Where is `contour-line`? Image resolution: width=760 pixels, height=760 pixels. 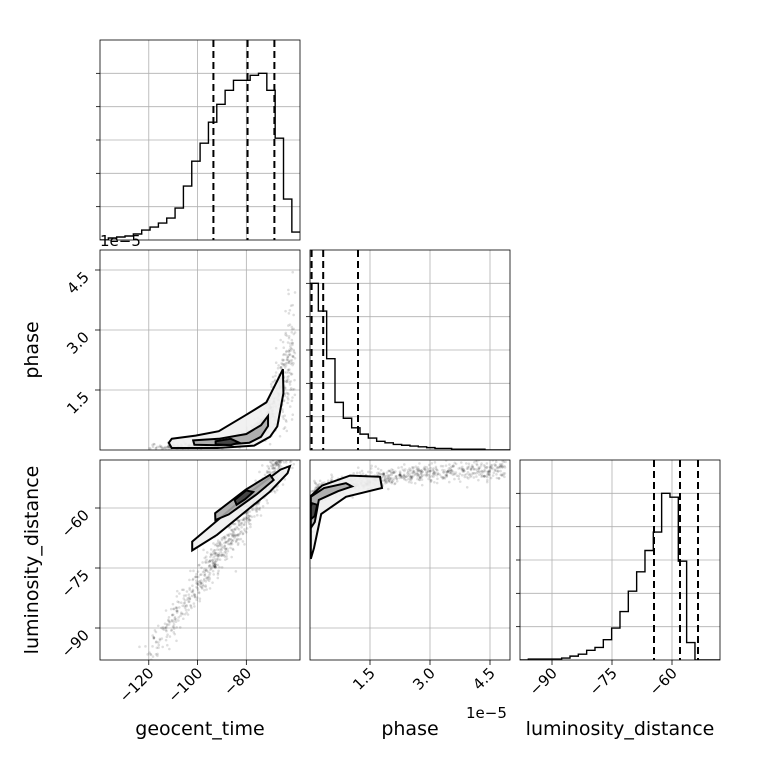 contour-line is located at coordinates (228, 442).